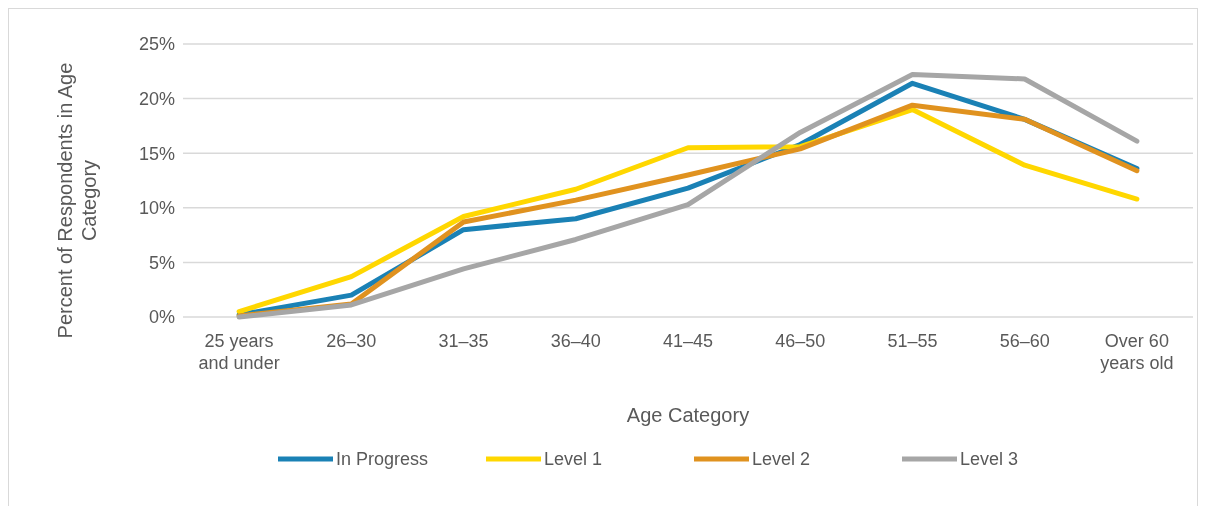  I want to click on legend-label: Level 2, so click(781, 459).